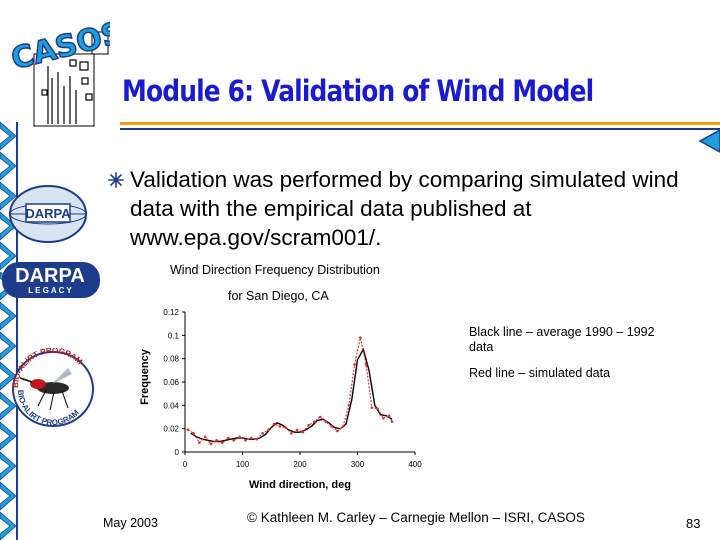  Describe the element at coordinates (358, 91) in the screenshot. I see `slide-title: Module 6: Validation of Wind Model` at that location.